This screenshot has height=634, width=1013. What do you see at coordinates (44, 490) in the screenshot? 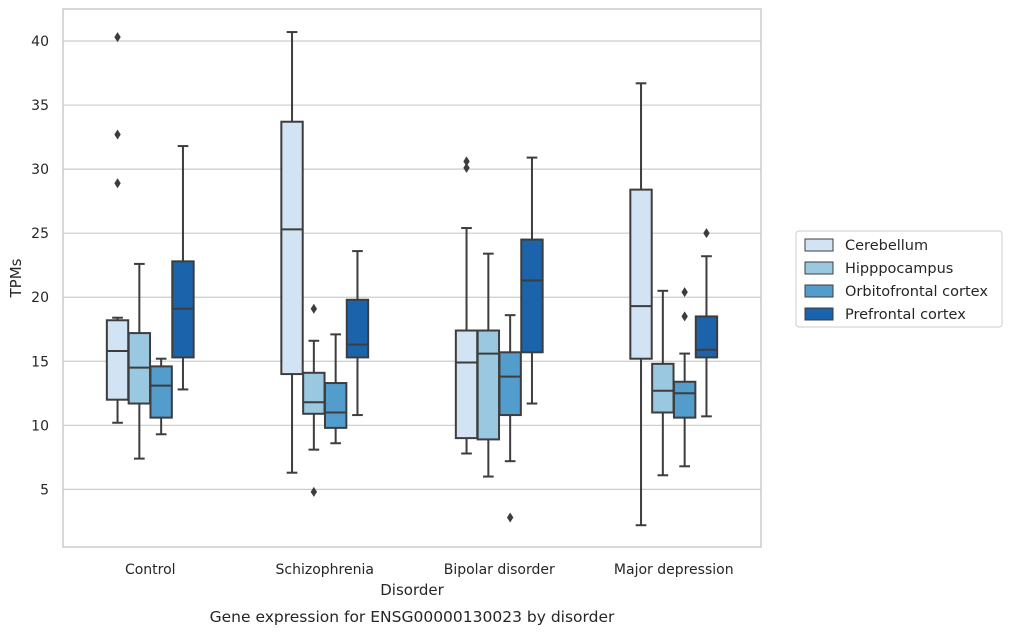
I see `y-tick-label: 5` at bounding box center [44, 490].